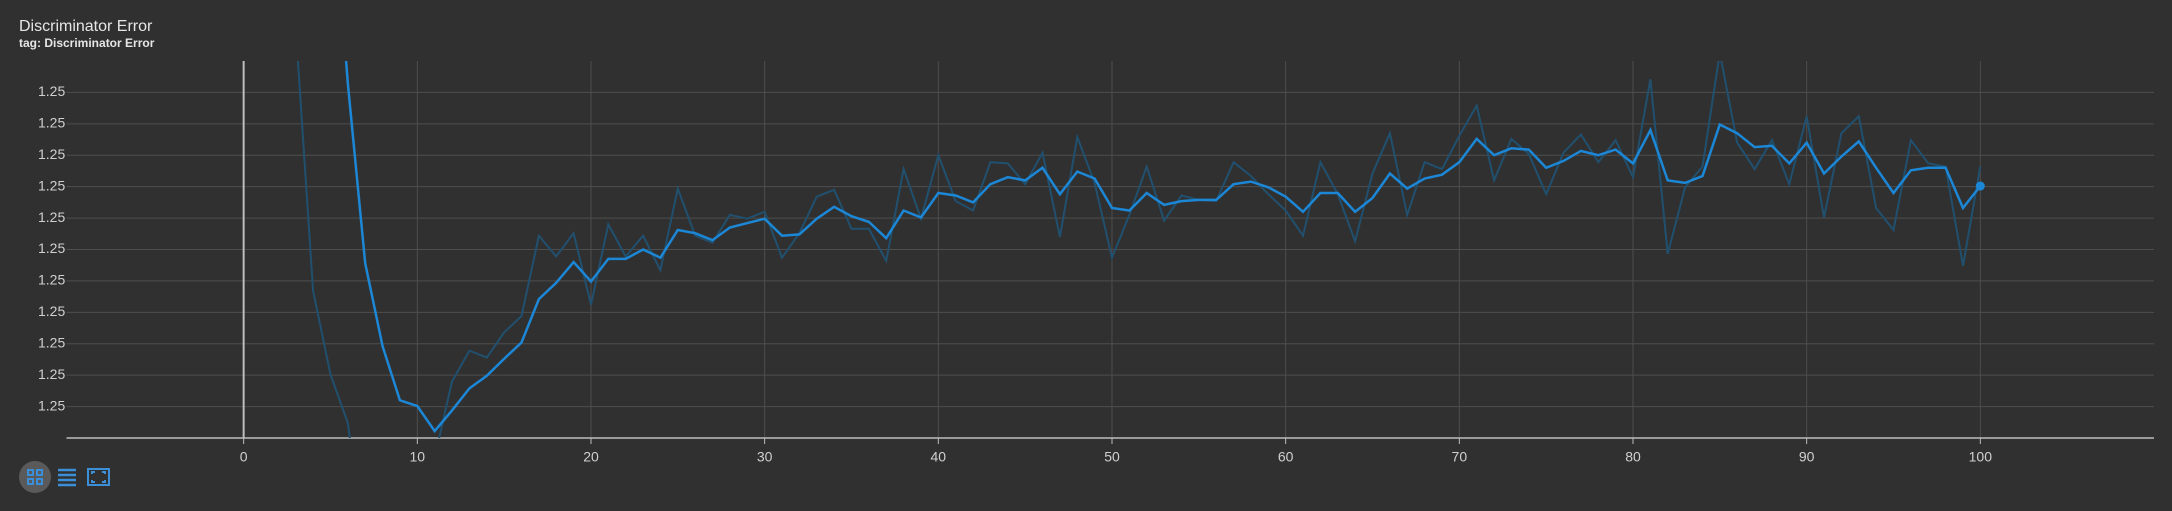 The height and width of the screenshot is (511, 2172). I want to click on x-tick-label: 50, so click(1112, 457).